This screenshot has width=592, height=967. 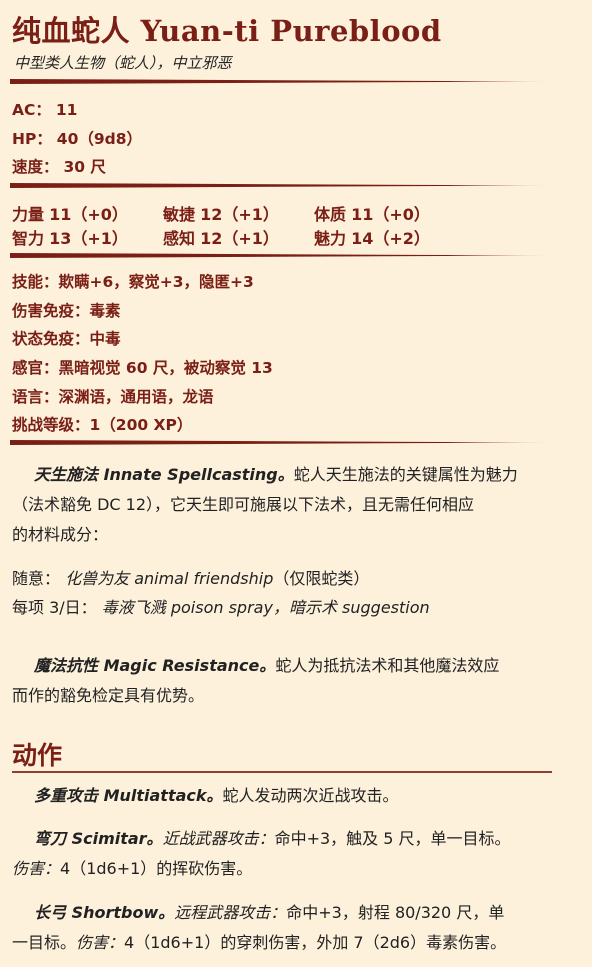 I want to click on ability-name: 力量, so click(x=28, y=214).